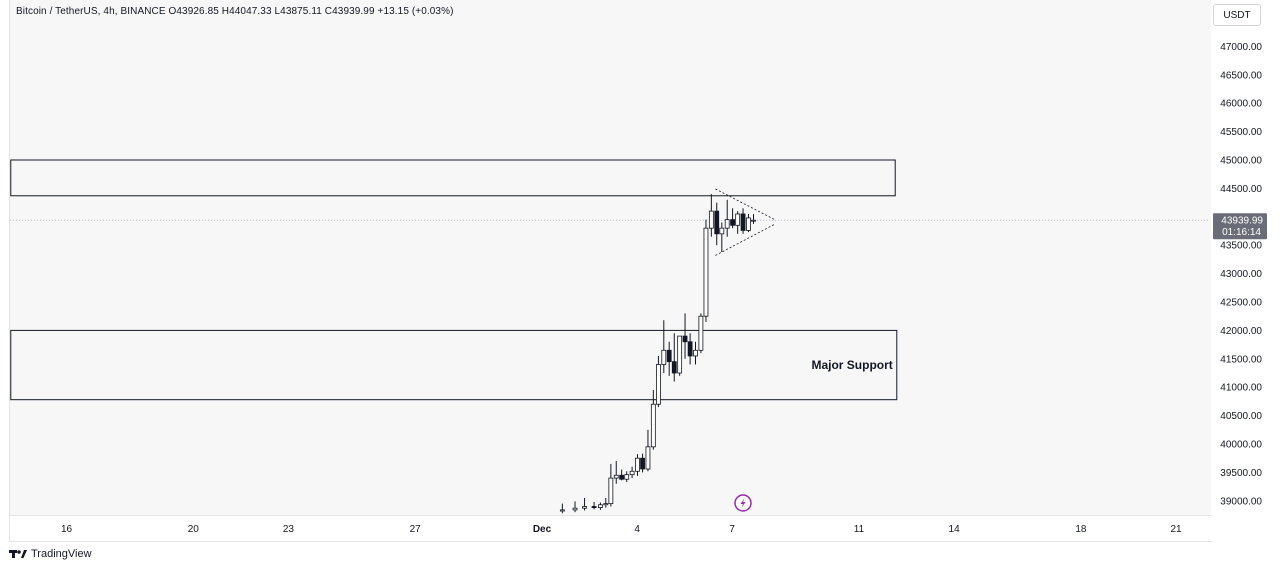 The height and width of the screenshot is (571, 1280). Describe the element at coordinates (955, 529) in the screenshot. I see `time-tick-label: 14` at that location.